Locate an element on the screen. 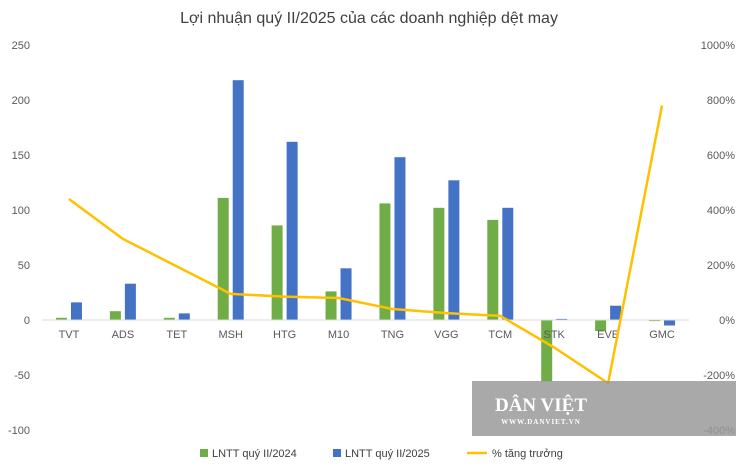  category-label: ADS is located at coordinates (123, 335).